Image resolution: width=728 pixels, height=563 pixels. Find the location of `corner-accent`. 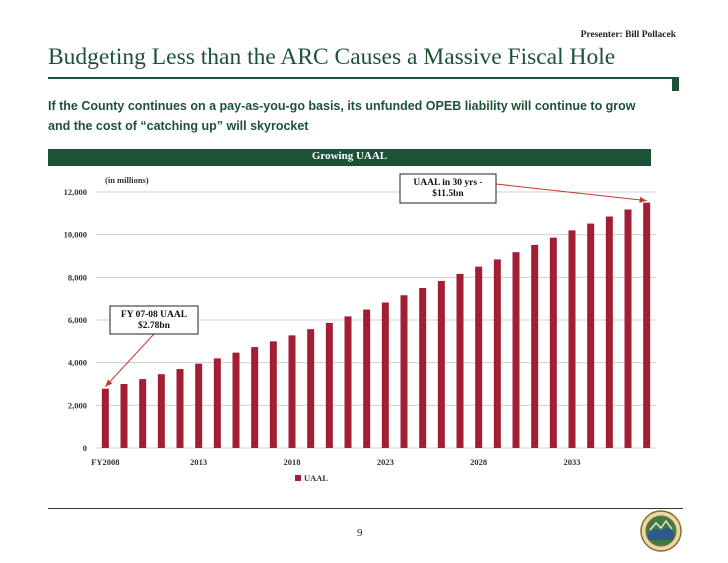

corner-accent is located at coordinates (675, 84).